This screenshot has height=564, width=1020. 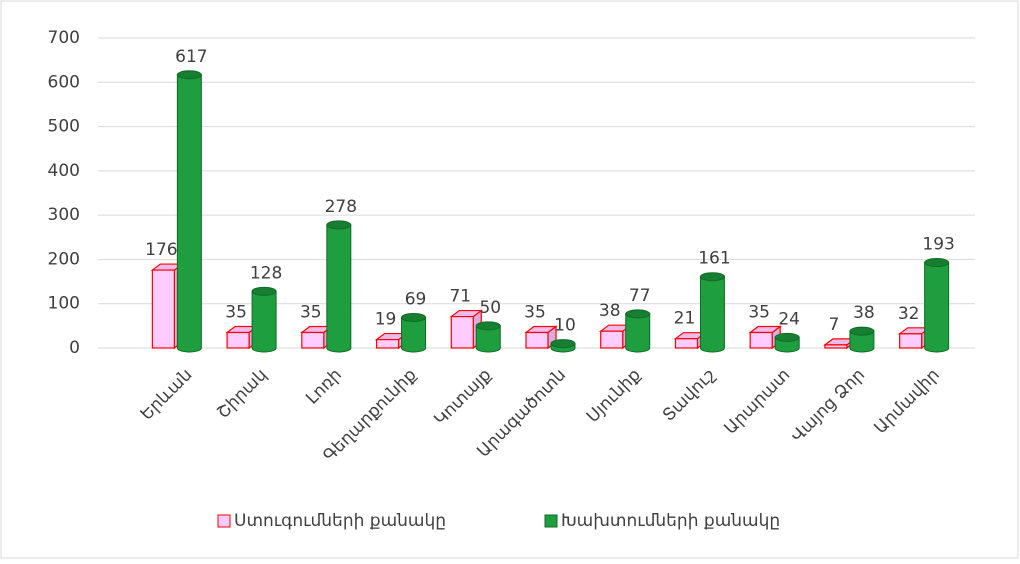 I want to click on y-tick-label: 0, so click(x=74, y=348).